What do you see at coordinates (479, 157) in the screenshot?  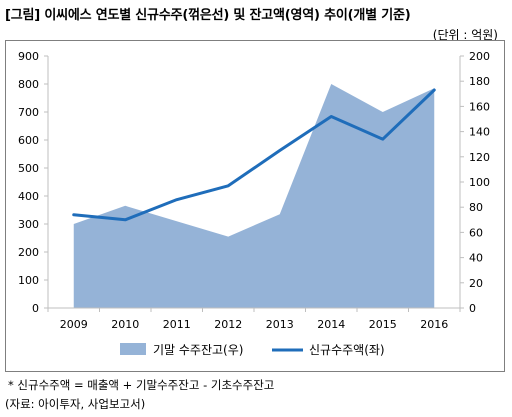 I see `right-tick-label: 120` at bounding box center [479, 157].